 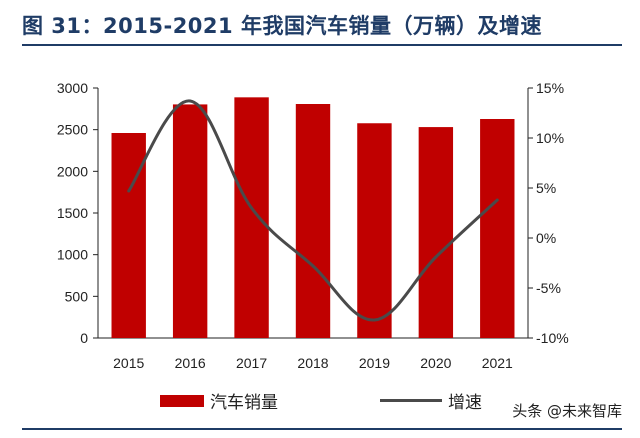 I want to click on x-tick-label: 2020, so click(x=435, y=363).